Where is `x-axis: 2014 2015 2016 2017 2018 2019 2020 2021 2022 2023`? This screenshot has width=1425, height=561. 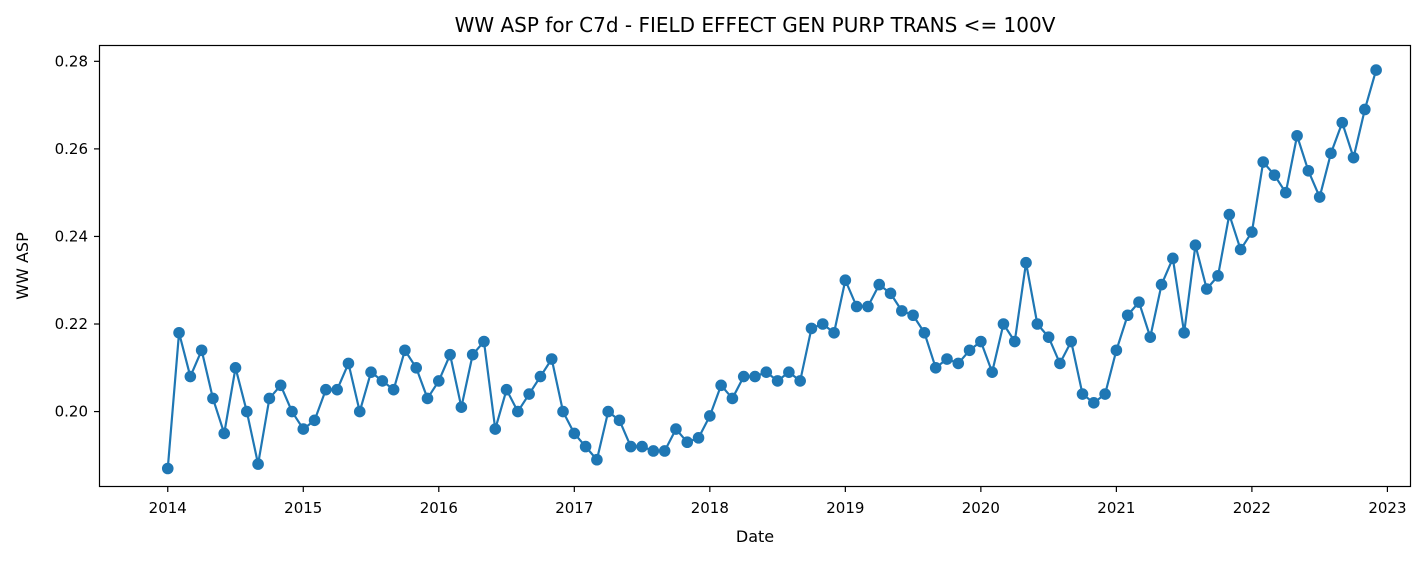
x-axis: 2014 2015 2016 2017 2018 2019 2020 2021 2022 2023 is located at coordinates (778, 501).